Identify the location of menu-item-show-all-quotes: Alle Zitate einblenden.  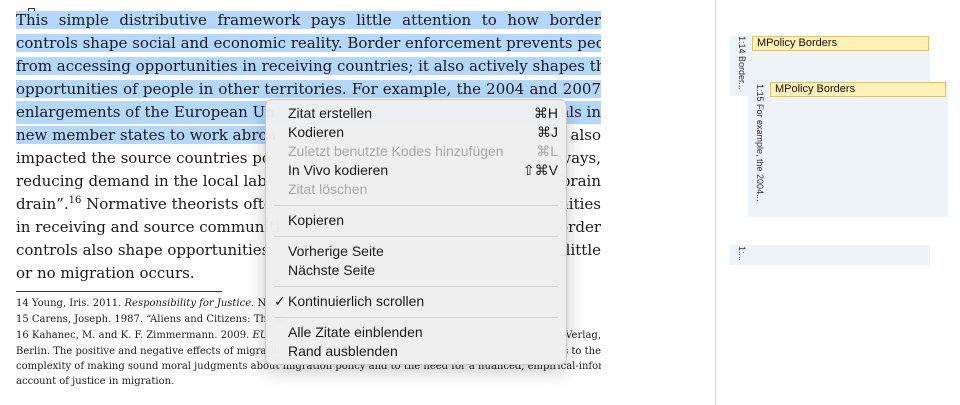
(416, 332).